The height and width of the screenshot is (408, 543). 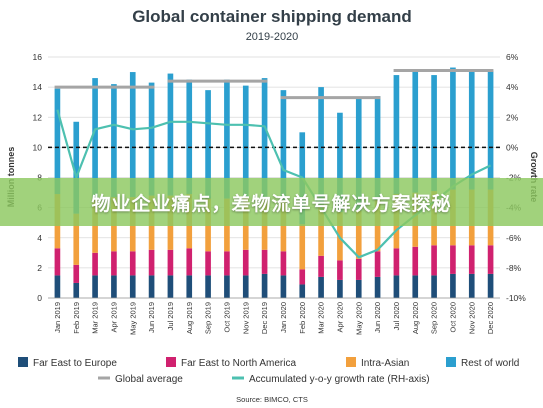 What do you see at coordinates (38, 117) in the screenshot?
I see `y-tick-label: 12` at bounding box center [38, 117].